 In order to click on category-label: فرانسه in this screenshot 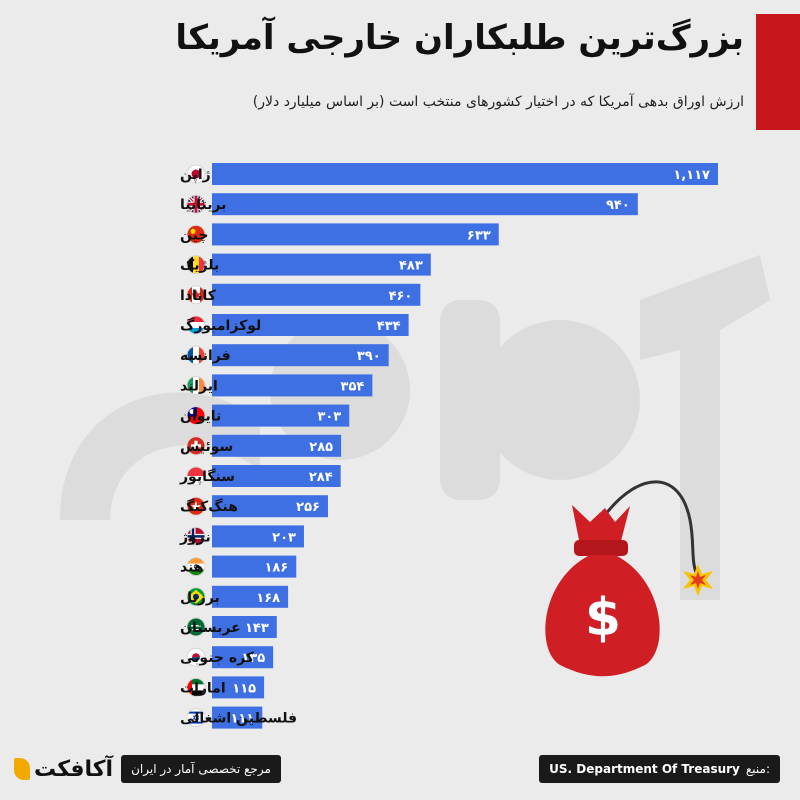, I will do `click(205, 356)`.